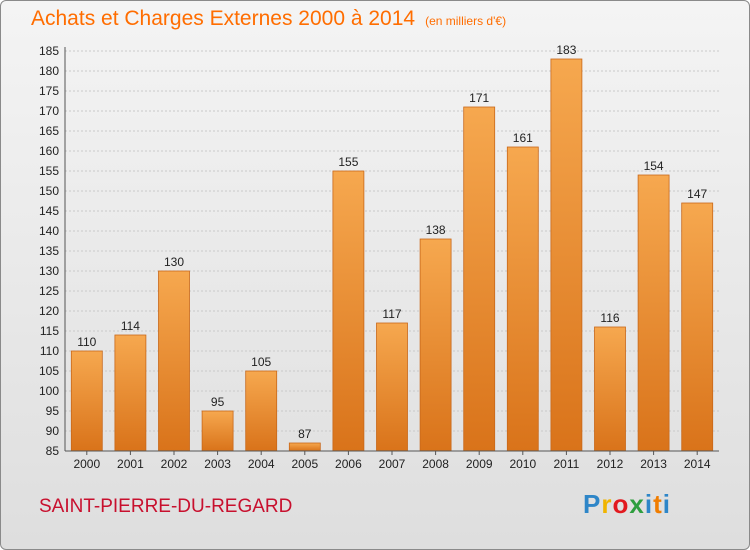 The image size is (750, 550). Describe the element at coordinates (223, 18) in the screenshot. I see `chart-title-text: Achats et Charges Externes 2000 à 2014` at that location.